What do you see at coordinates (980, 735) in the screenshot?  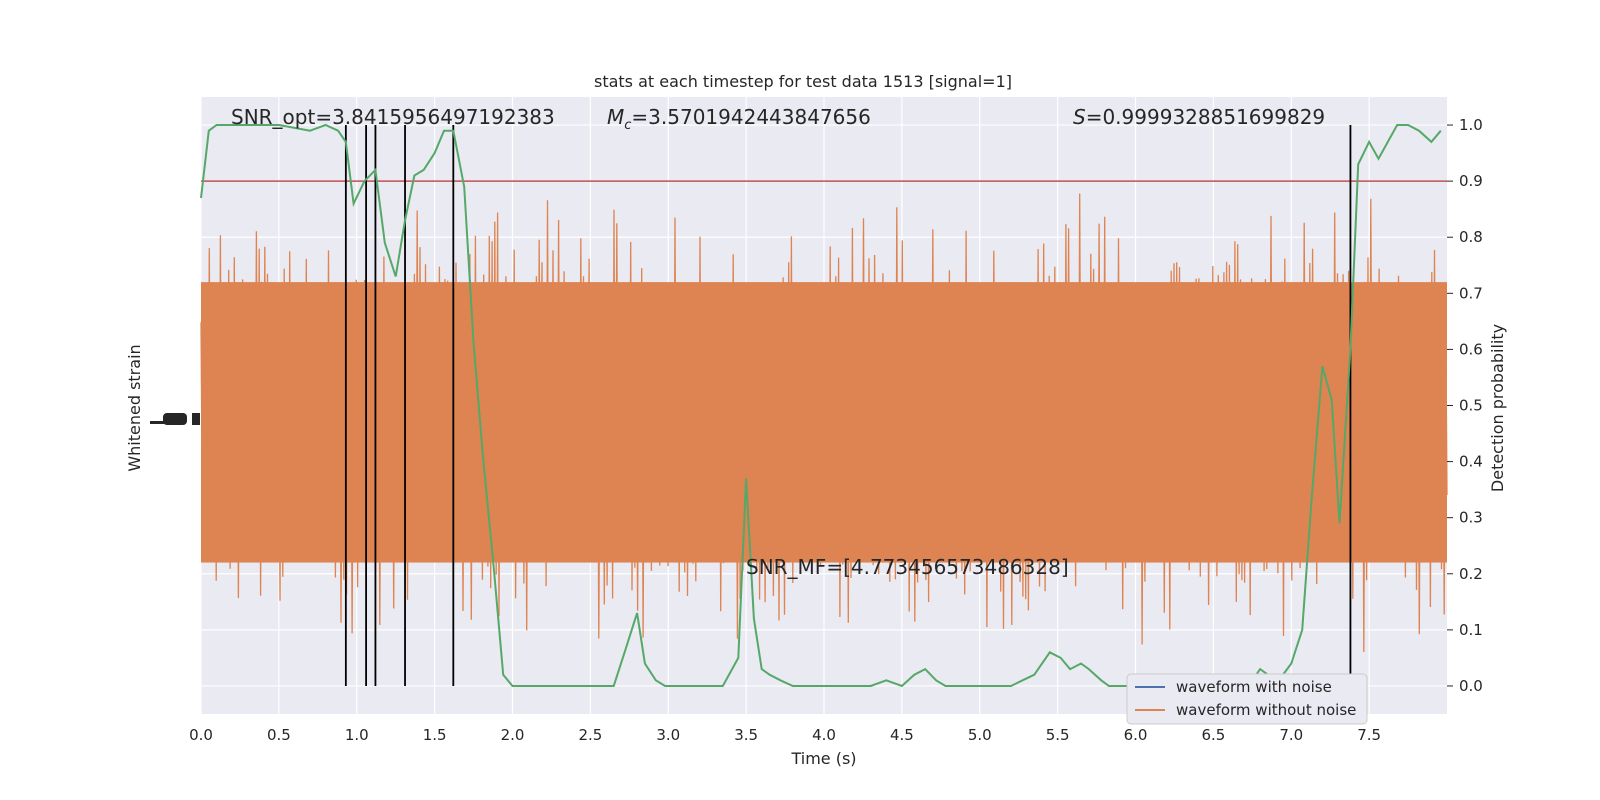 I see `x-tick-label: 5.0` at bounding box center [980, 735].